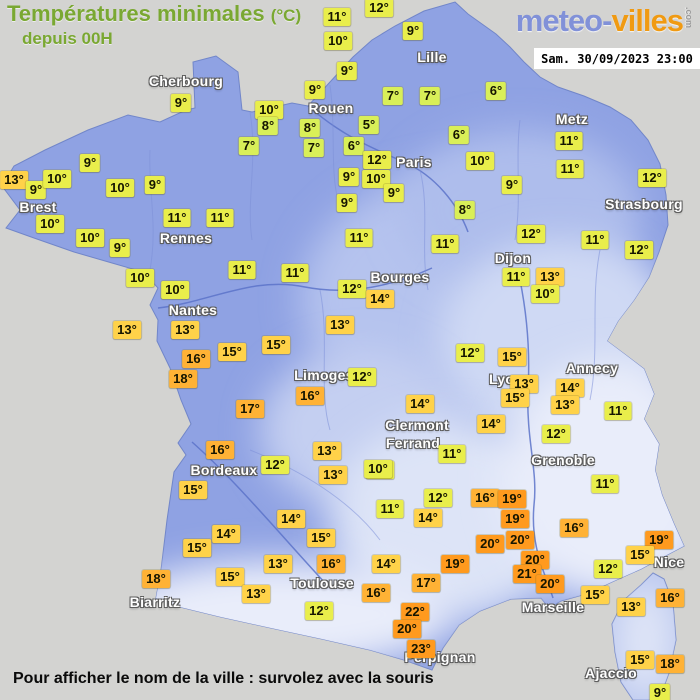  Describe the element at coordinates (572, 119) in the screenshot. I see `city-label-metz: Metz` at that location.